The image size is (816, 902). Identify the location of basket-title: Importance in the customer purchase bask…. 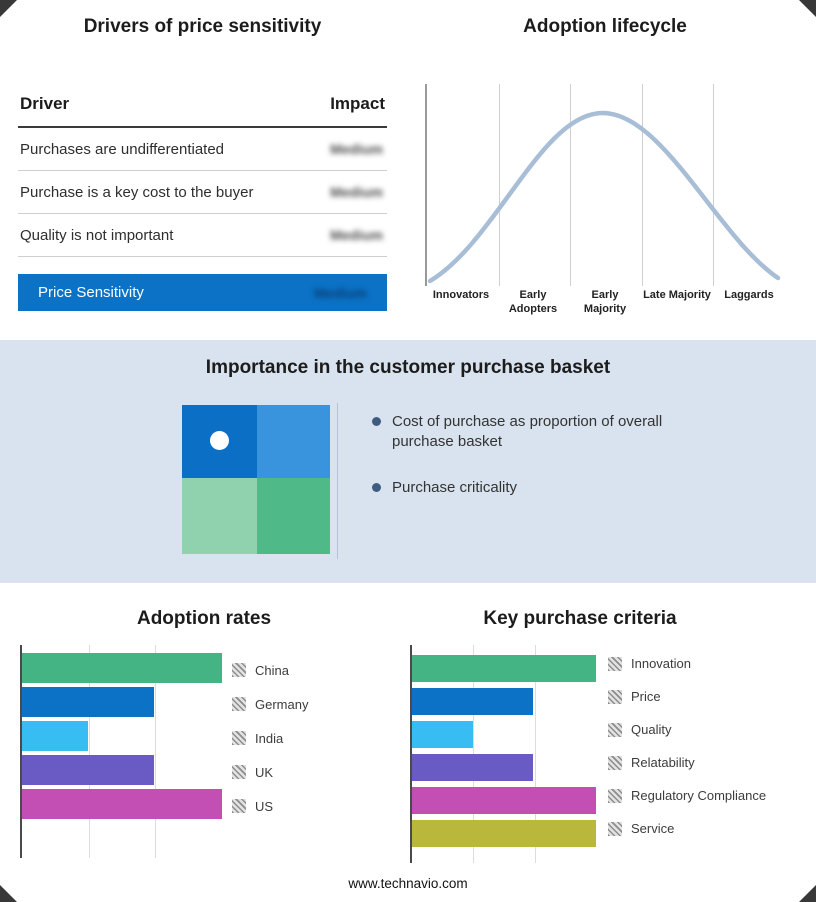
(408, 367).